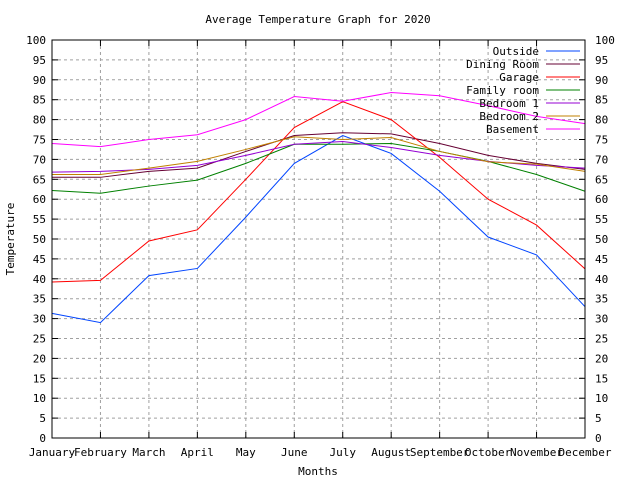  I want to click on y-tick-label-left: 95, so click(39, 60).